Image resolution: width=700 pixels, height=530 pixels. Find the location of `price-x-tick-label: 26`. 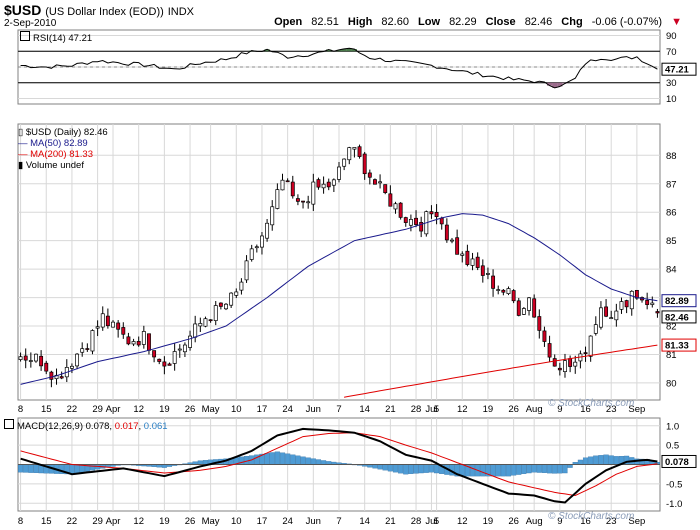

price-x-tick-label: 26 is located at coordinates (190, 409).